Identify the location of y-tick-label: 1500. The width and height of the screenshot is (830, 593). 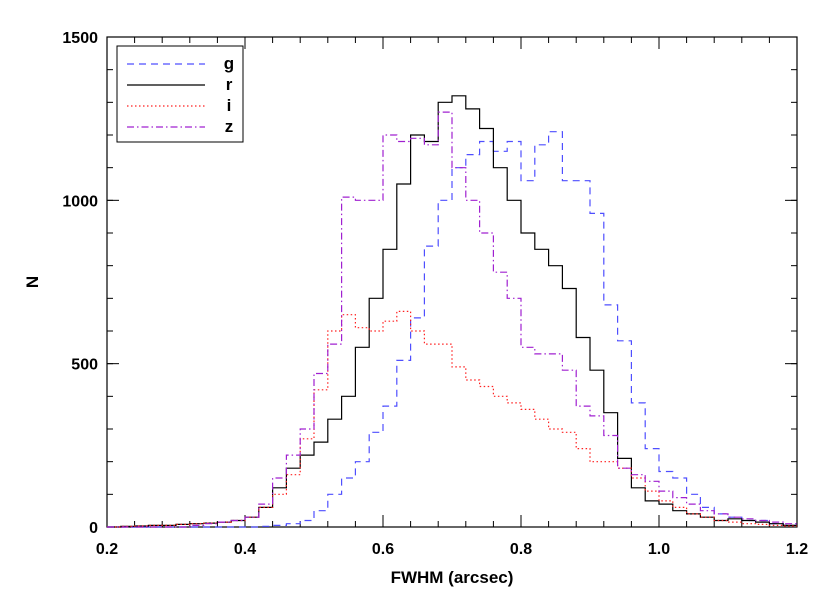
(80, 38).